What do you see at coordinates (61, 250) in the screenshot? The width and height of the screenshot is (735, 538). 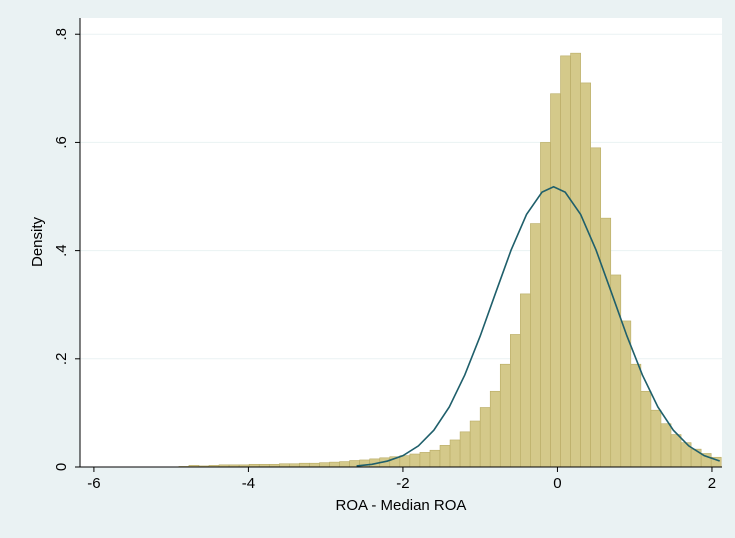 I see `y-tick-label: .4` at bounding box center [61, 250].